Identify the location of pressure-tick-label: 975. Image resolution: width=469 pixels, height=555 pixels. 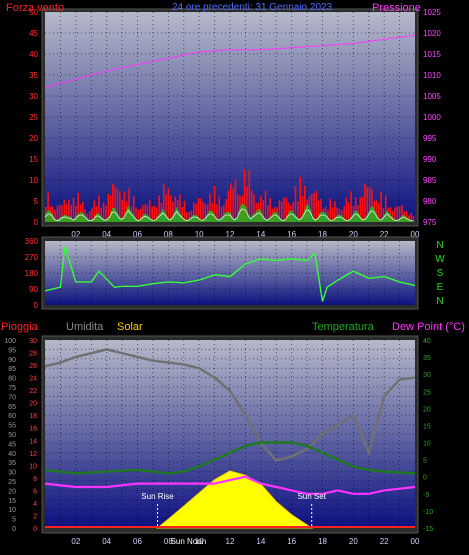
(430, 222).